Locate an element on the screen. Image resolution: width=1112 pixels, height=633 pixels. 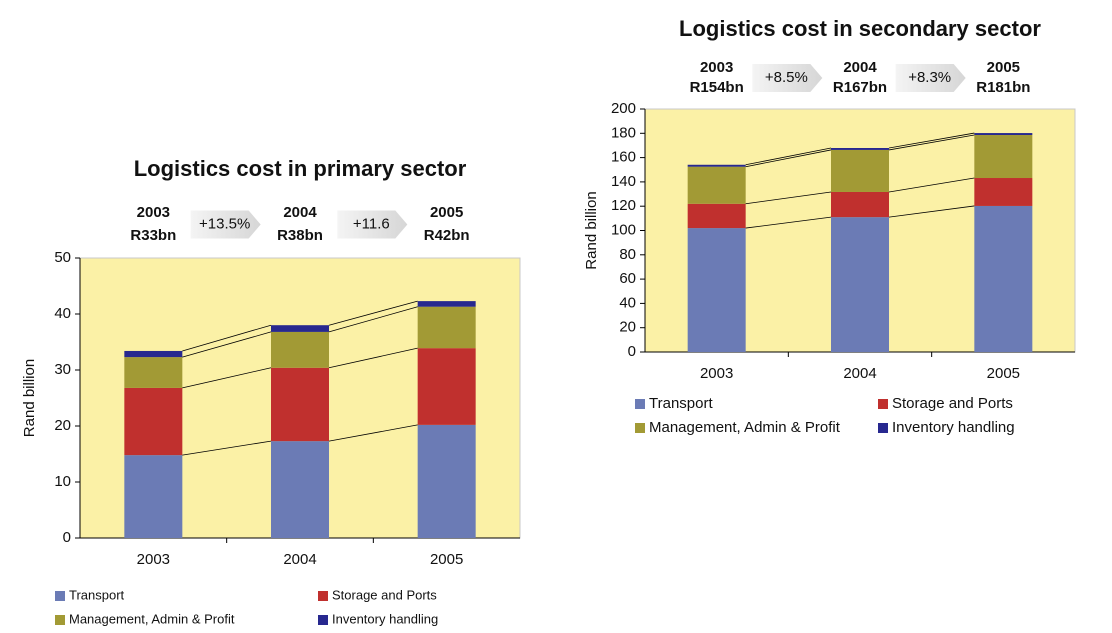
y-tick-label: 80 is located at coordinates (627, 254).